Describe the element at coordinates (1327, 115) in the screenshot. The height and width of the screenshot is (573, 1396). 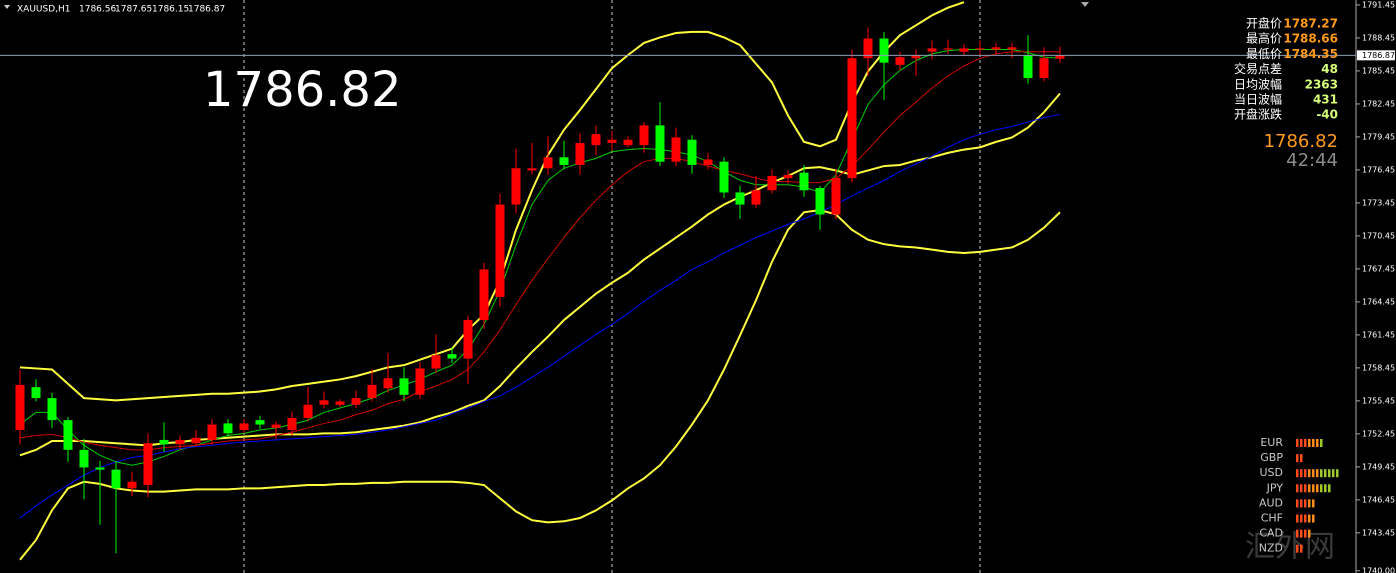
I see `stat-value: -40` at that location.